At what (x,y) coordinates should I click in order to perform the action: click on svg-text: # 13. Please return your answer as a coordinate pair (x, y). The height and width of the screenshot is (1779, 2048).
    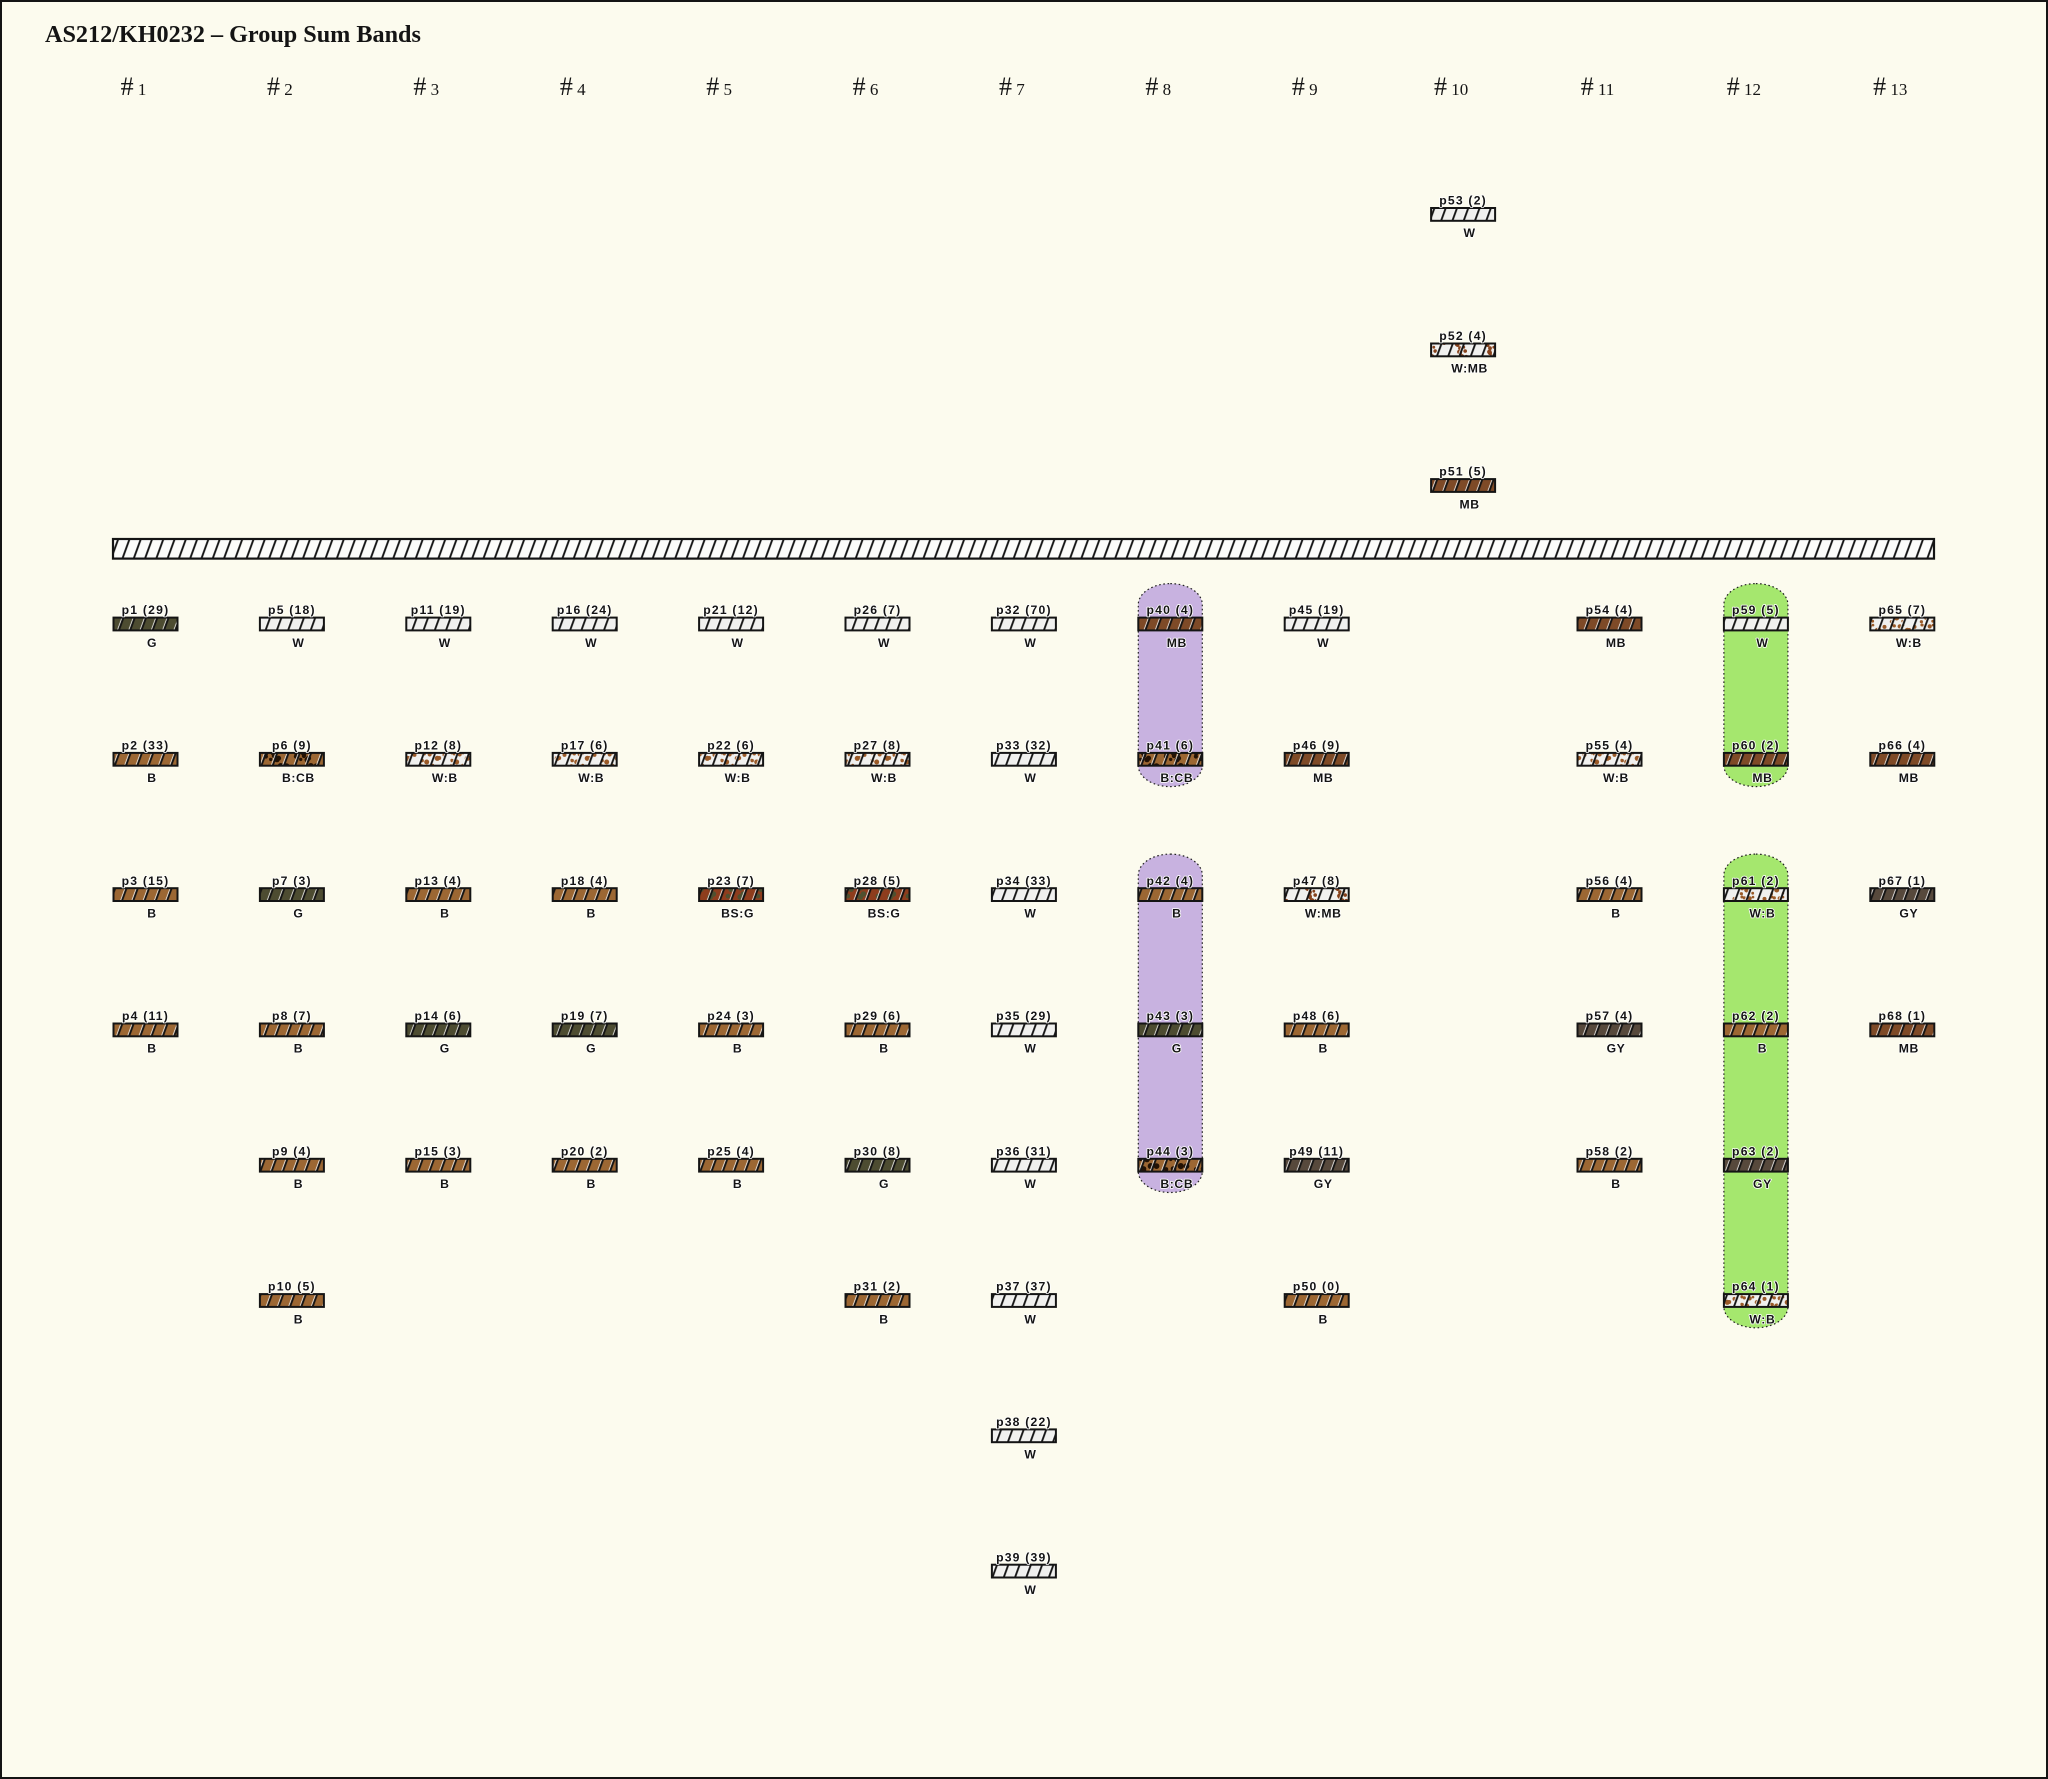
    Looking at the image, I should click on (1890, 86).